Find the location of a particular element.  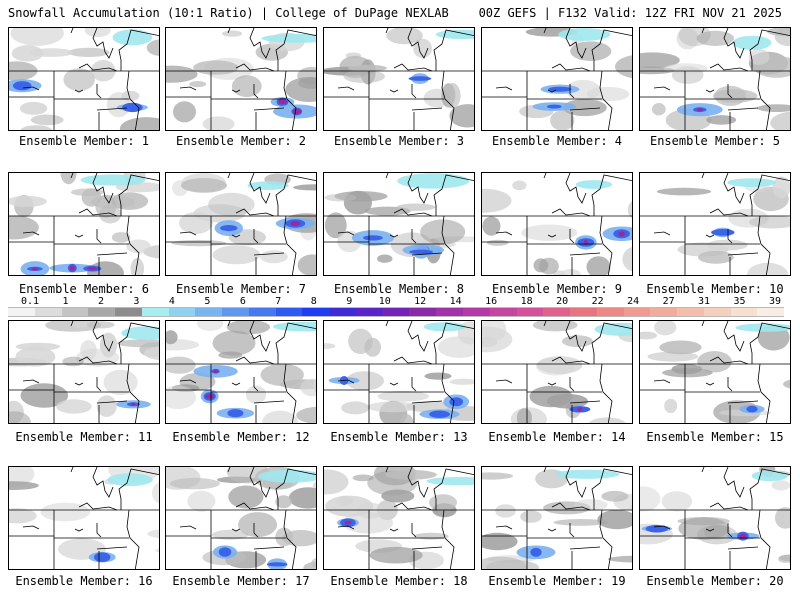

ensemble-member-label-6: Ensemble Member: 6 is located at coordinates (84, 289).